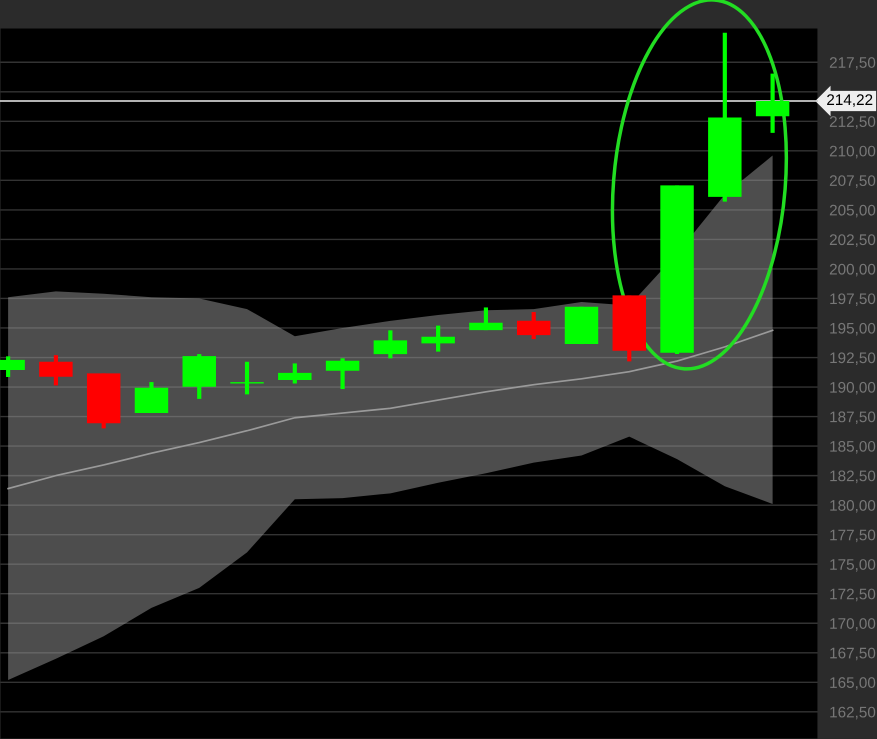 This screenshot has width=877, height=739. Describe the element at coordinates (853, 417) in the screenshot. I see `y-tick-label: 187,50` at that location.